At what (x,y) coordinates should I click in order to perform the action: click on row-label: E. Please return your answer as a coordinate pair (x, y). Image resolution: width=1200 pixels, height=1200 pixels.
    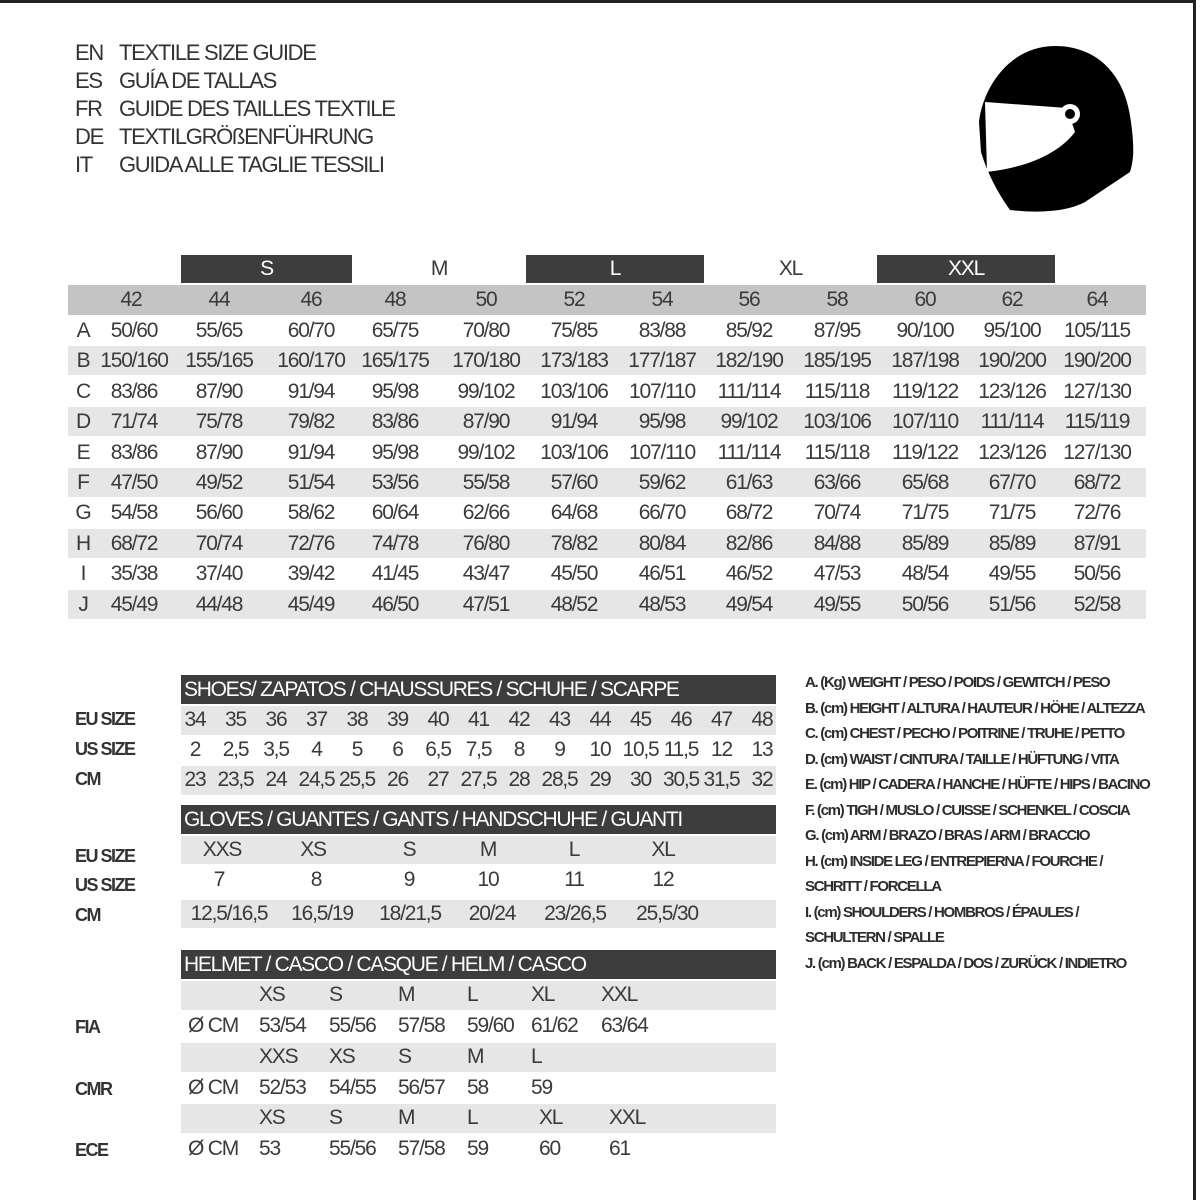
    Looking at the image, I should click on (83, 452).